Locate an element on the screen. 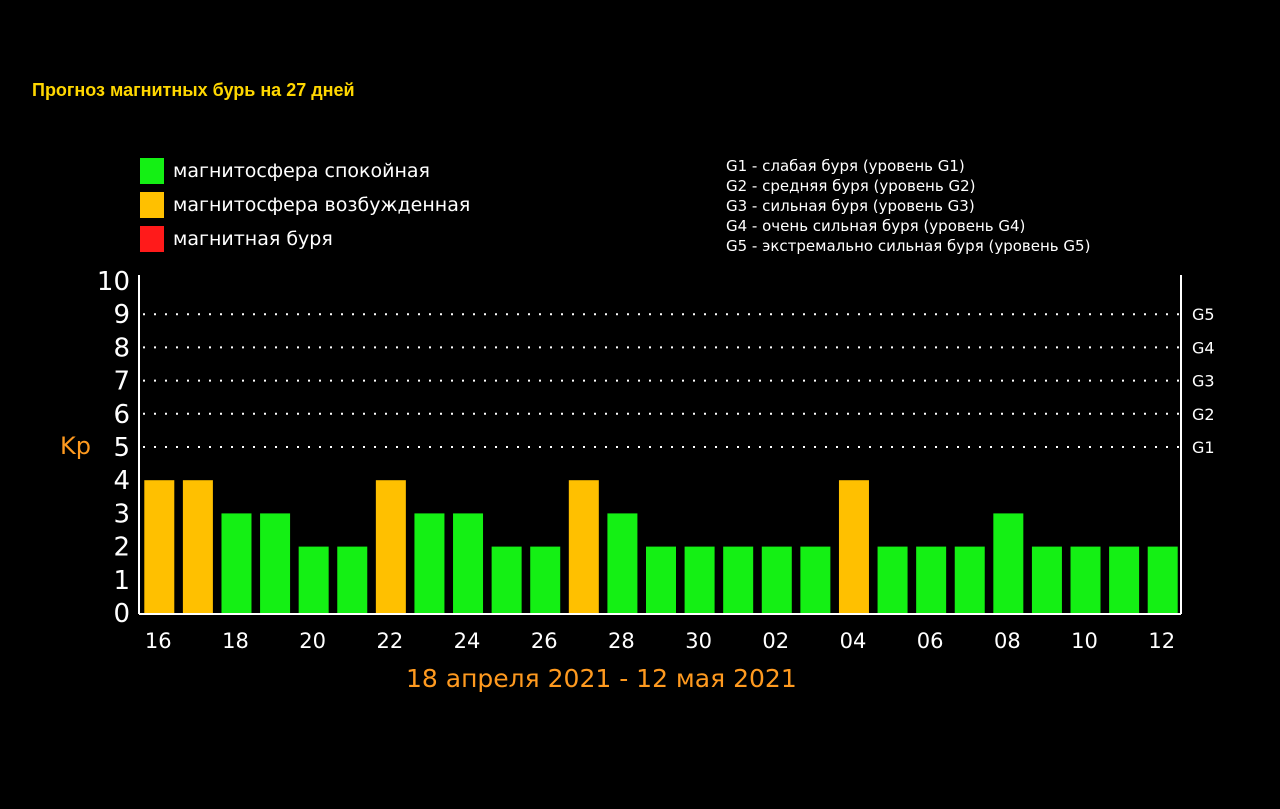  y-tick-label-5: 5 is located at coordinates (121, 448).